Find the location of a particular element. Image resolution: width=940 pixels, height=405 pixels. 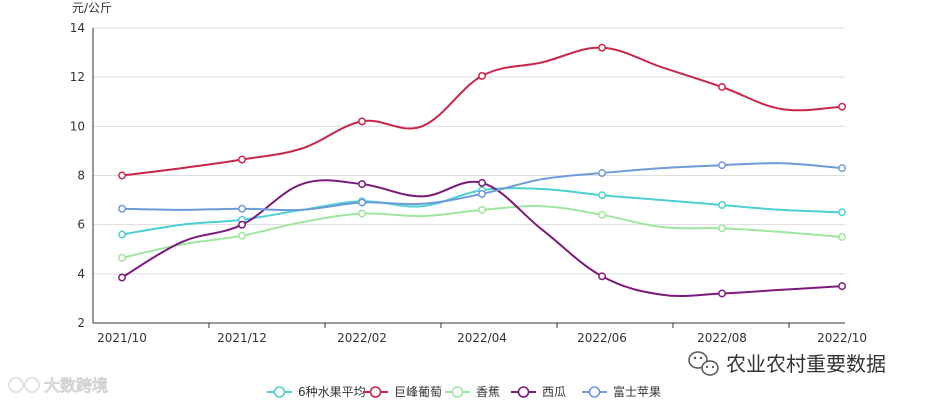

legend-item: 巨峰葡萄 is located at coordinates (402, 392).